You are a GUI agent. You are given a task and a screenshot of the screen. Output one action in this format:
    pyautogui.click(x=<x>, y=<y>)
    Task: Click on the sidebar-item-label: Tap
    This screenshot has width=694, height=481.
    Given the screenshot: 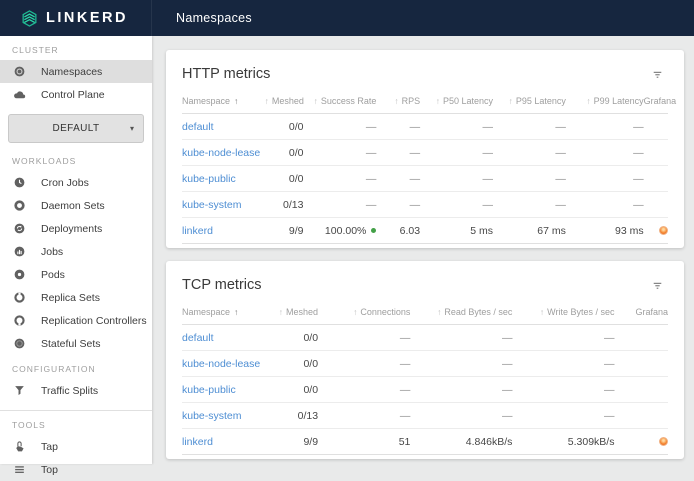 What is the action you would take?
    pyautogui.click(x=49, y=447)
    